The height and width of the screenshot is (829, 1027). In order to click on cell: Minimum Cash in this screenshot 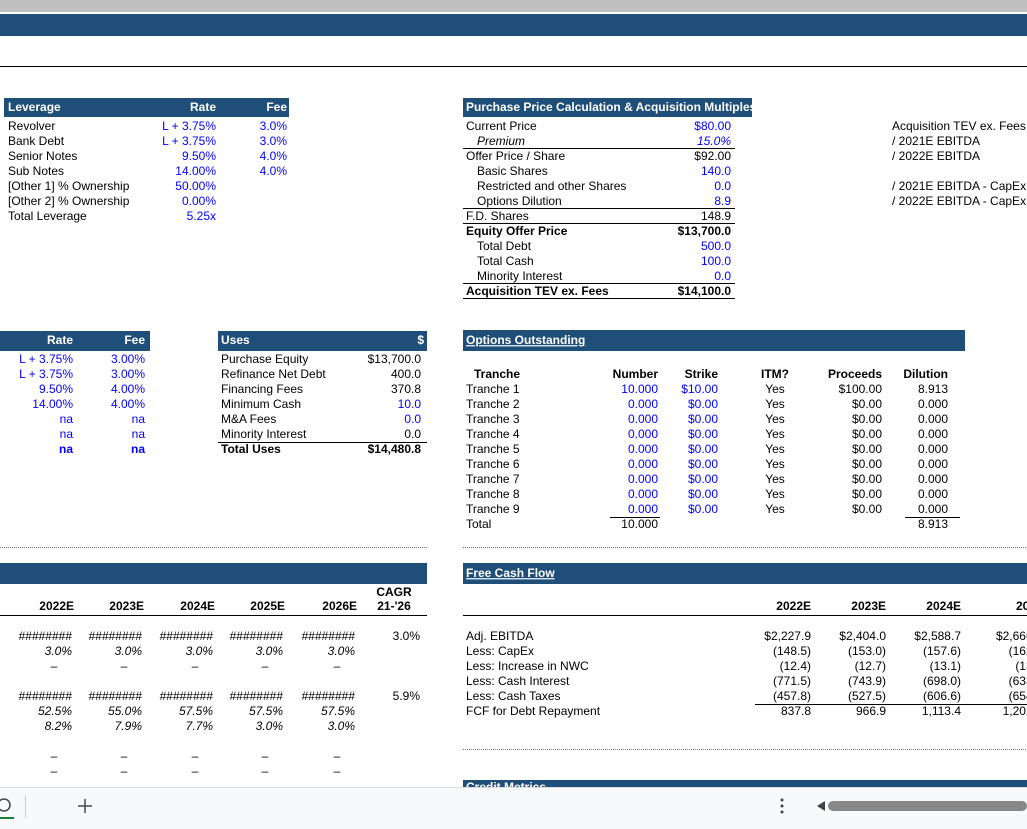, I will do `click(261, 404)`.